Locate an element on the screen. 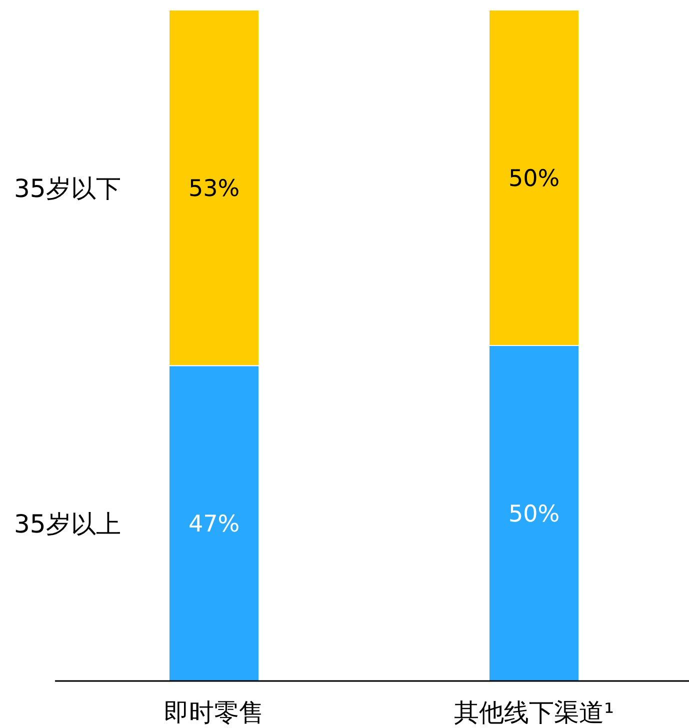 Image resolution: width=689 pixels, height=728 pixels. data-label: 47% is located at coordinates (214, 524).